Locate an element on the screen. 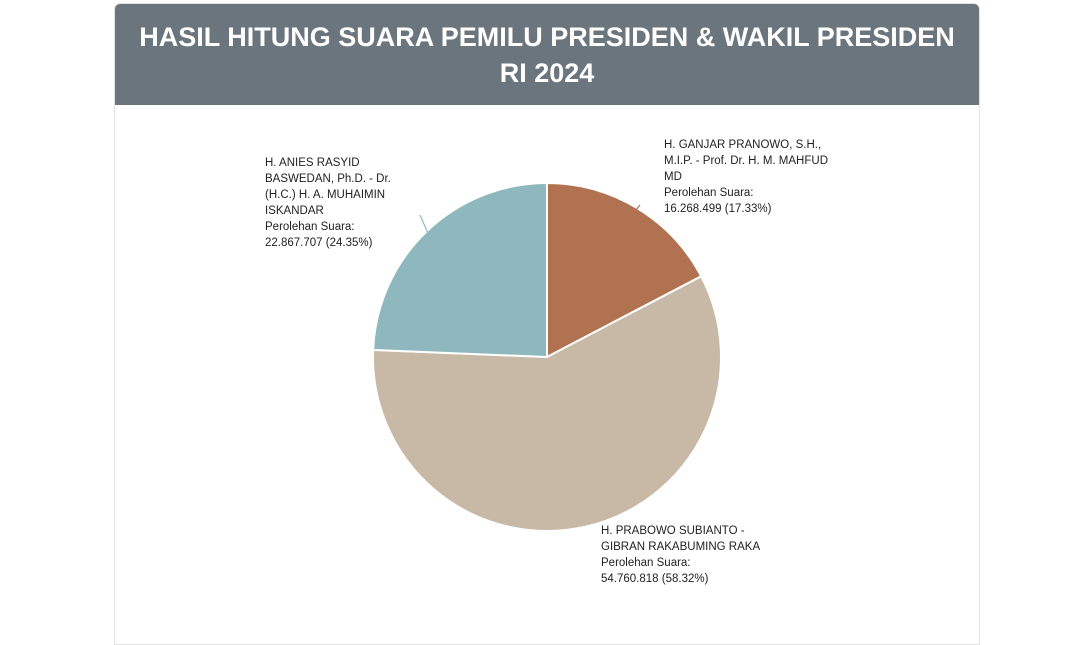  label-votes-value: 16.268.499 (17.33%) is located at coordinates (754, 209).